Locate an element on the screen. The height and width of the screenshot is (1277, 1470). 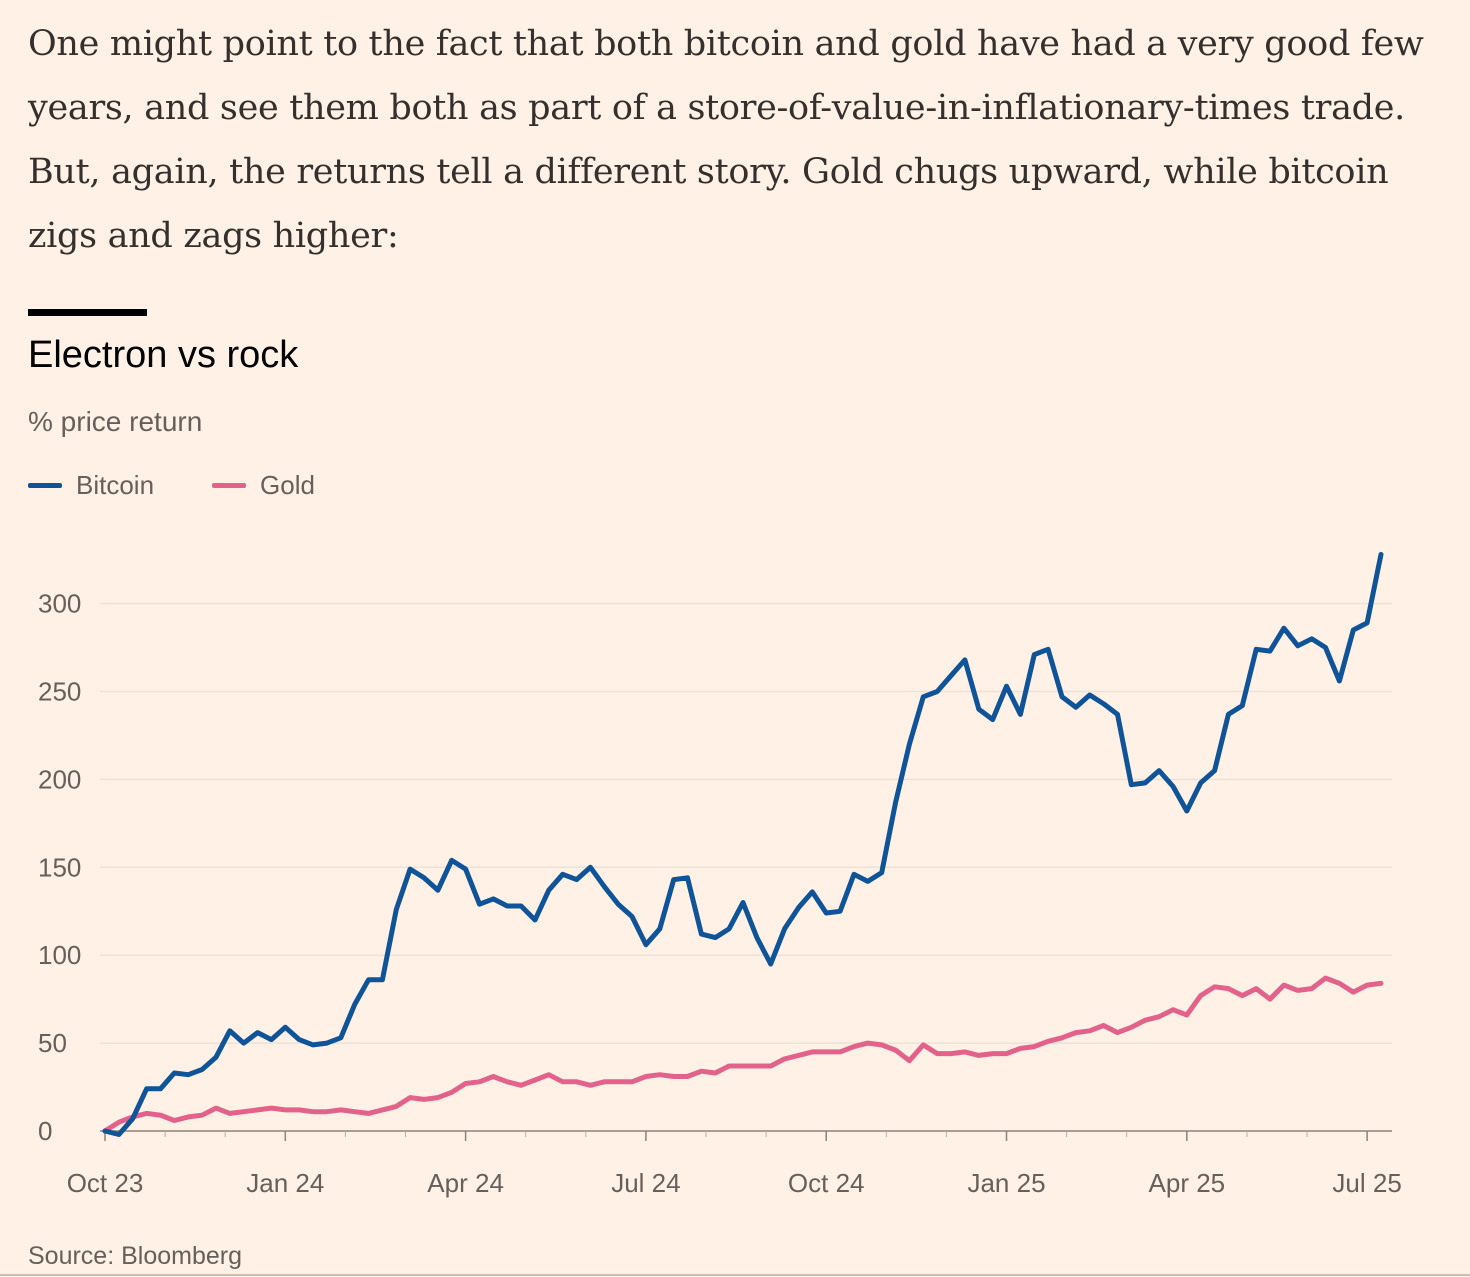
chart-subtitle: % price return is located at coordinates (115, 421).